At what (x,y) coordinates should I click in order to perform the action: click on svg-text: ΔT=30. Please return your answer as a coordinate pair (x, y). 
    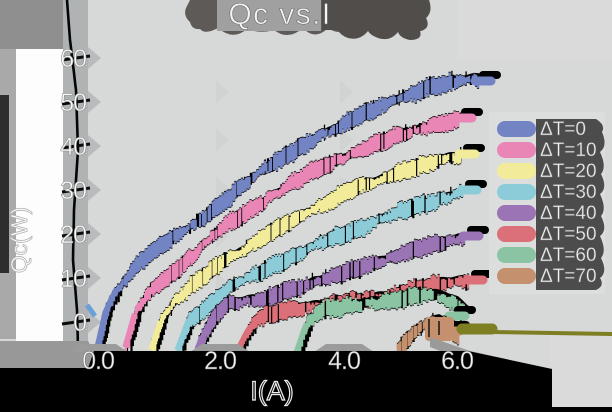
    Looking at the image, I should click on (568, 192).